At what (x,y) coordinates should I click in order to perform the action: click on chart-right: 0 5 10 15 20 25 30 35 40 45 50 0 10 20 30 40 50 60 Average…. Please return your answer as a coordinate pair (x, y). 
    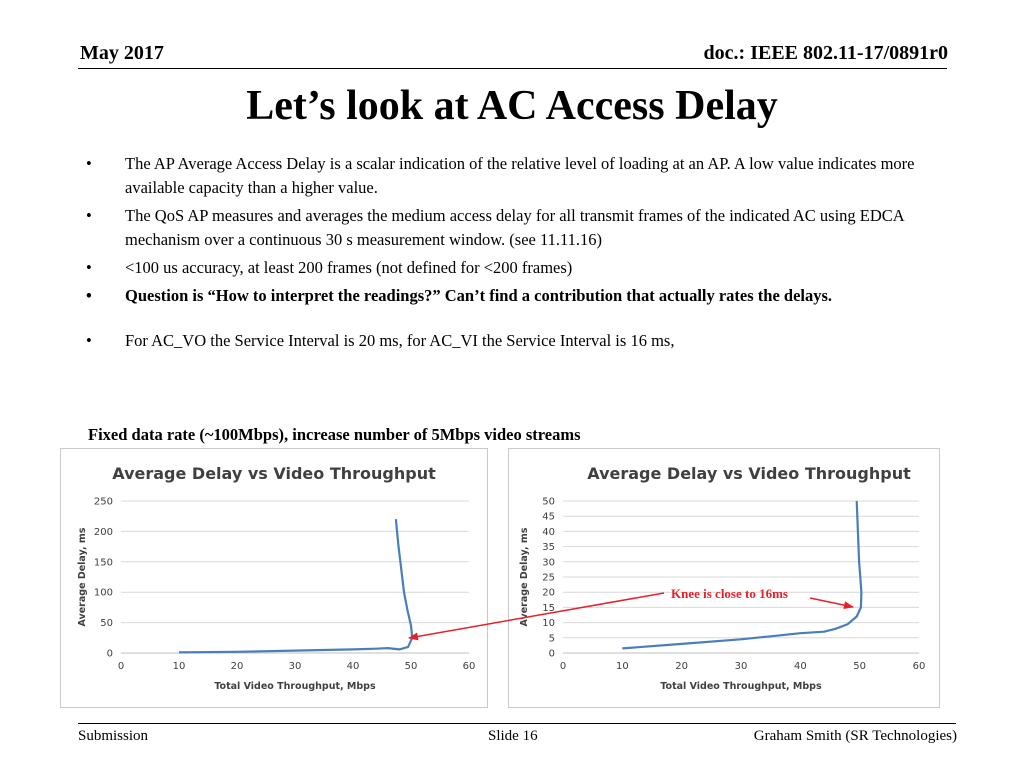
    Looking at the image, I should click on (722, 578).